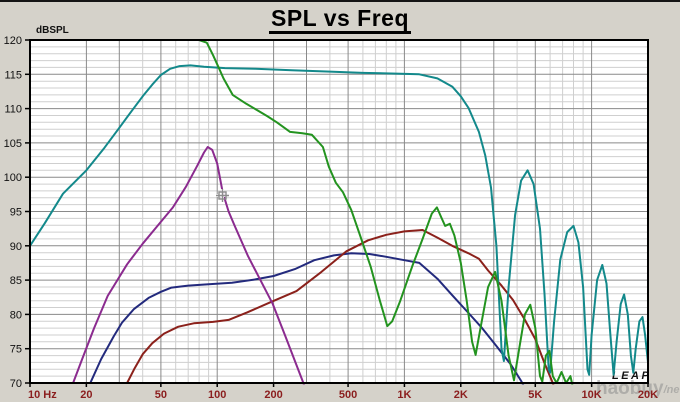  Describe the element at coordinates (16, 384) in the screenshot. I see `y-tick-label: 70` at that location.